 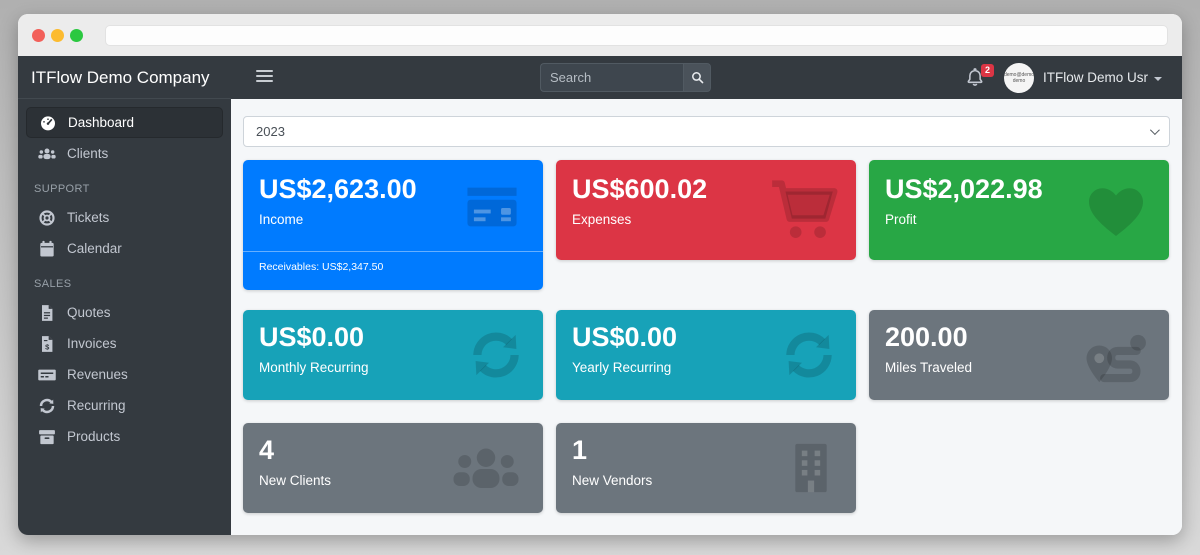 What do you see at coordinates (62, 189) in the screenshot?
I see `sidebar-section-support: SUPPORT` at bounding box center [62, 189].